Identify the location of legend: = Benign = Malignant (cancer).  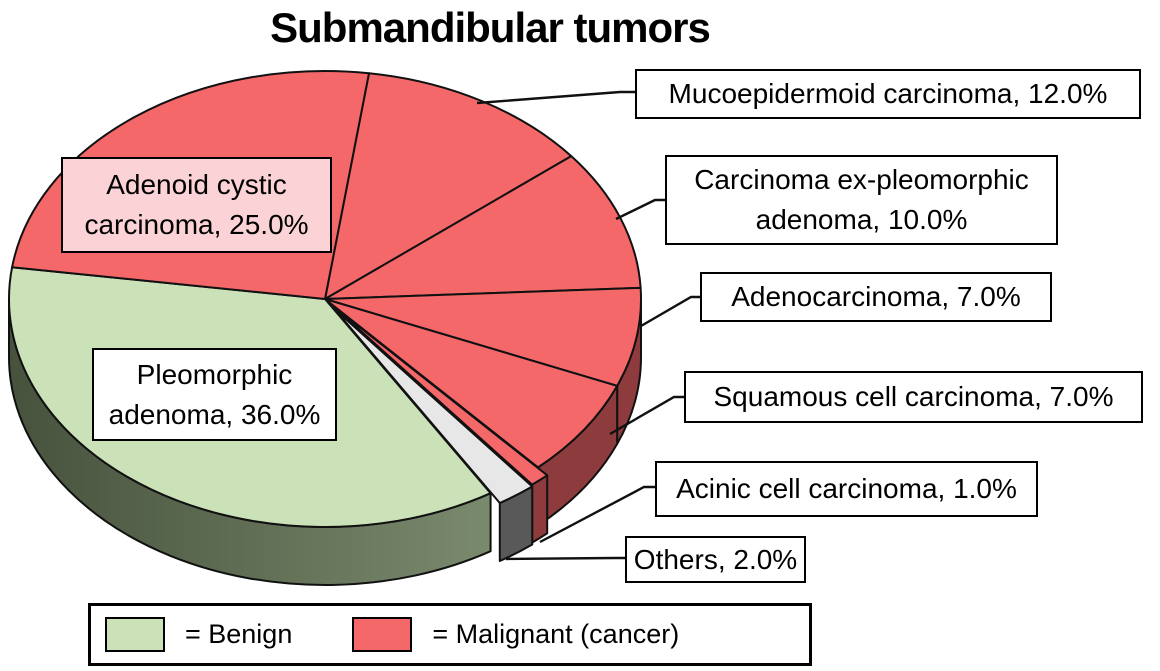
(450, 634).